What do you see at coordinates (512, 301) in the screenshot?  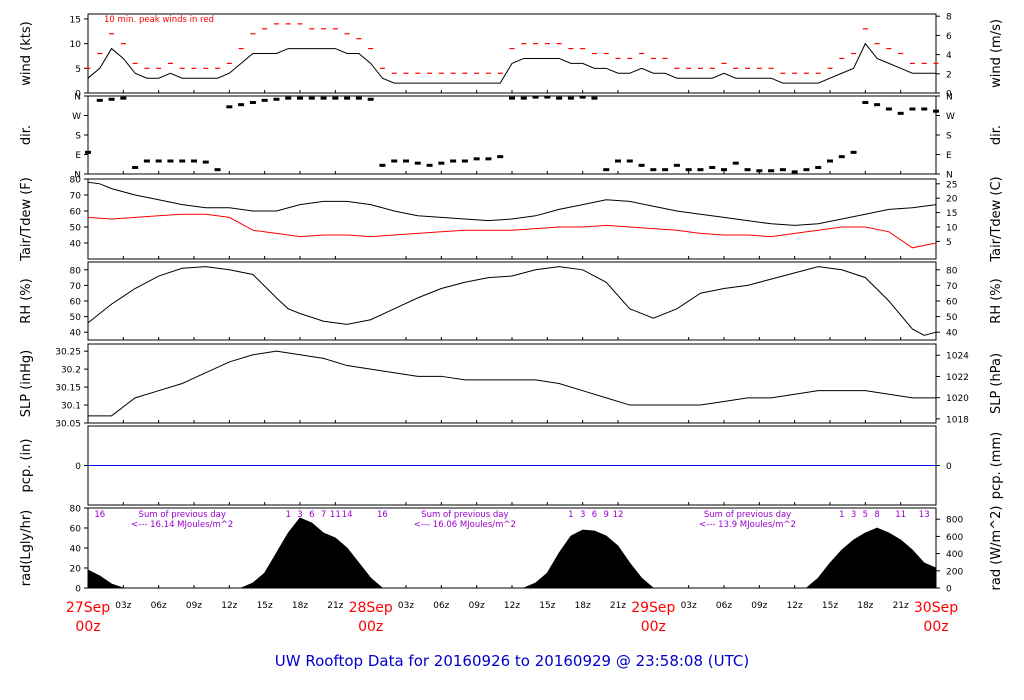 I see `rh-line` at bounding box center [512, 301].